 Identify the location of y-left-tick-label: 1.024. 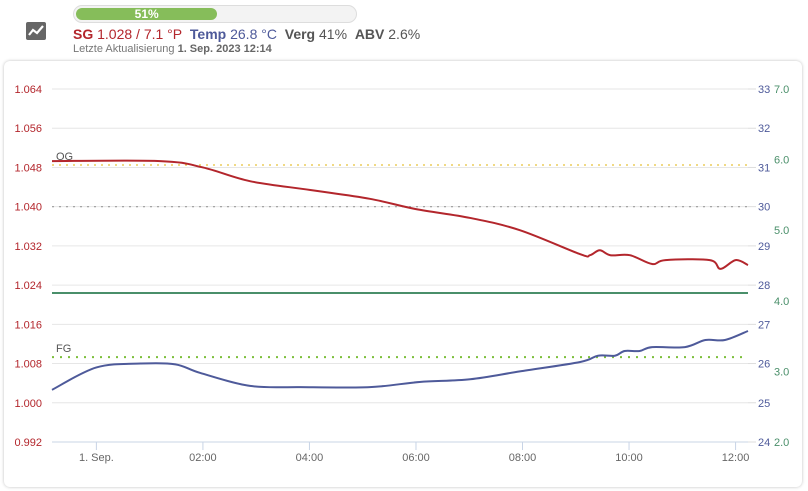
(28, 286).